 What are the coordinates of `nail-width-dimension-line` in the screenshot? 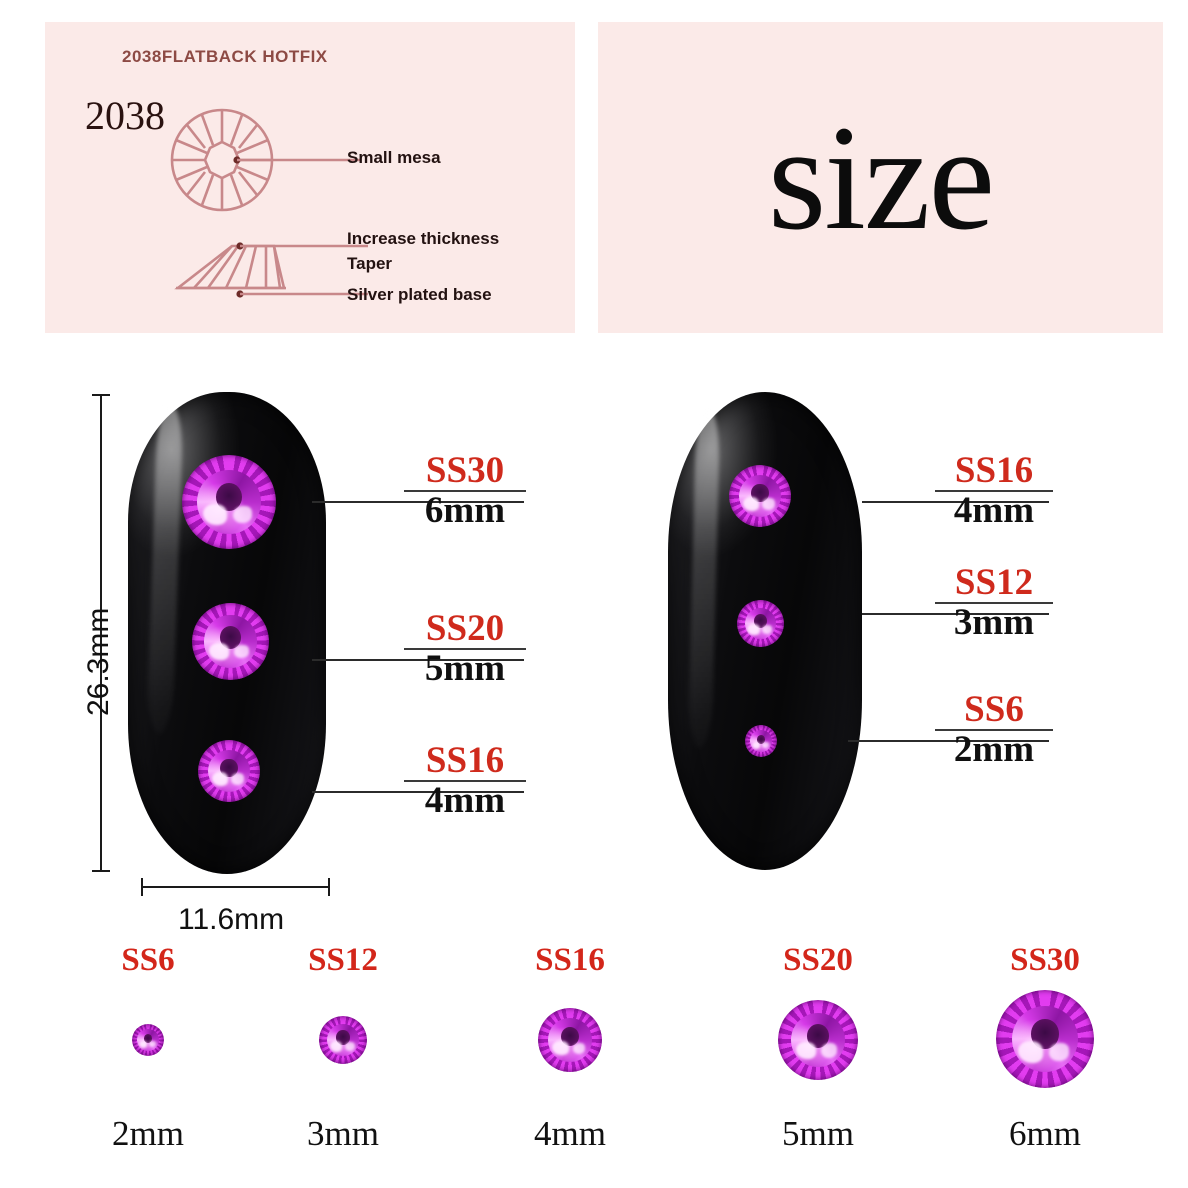 It's located at (235, 887).